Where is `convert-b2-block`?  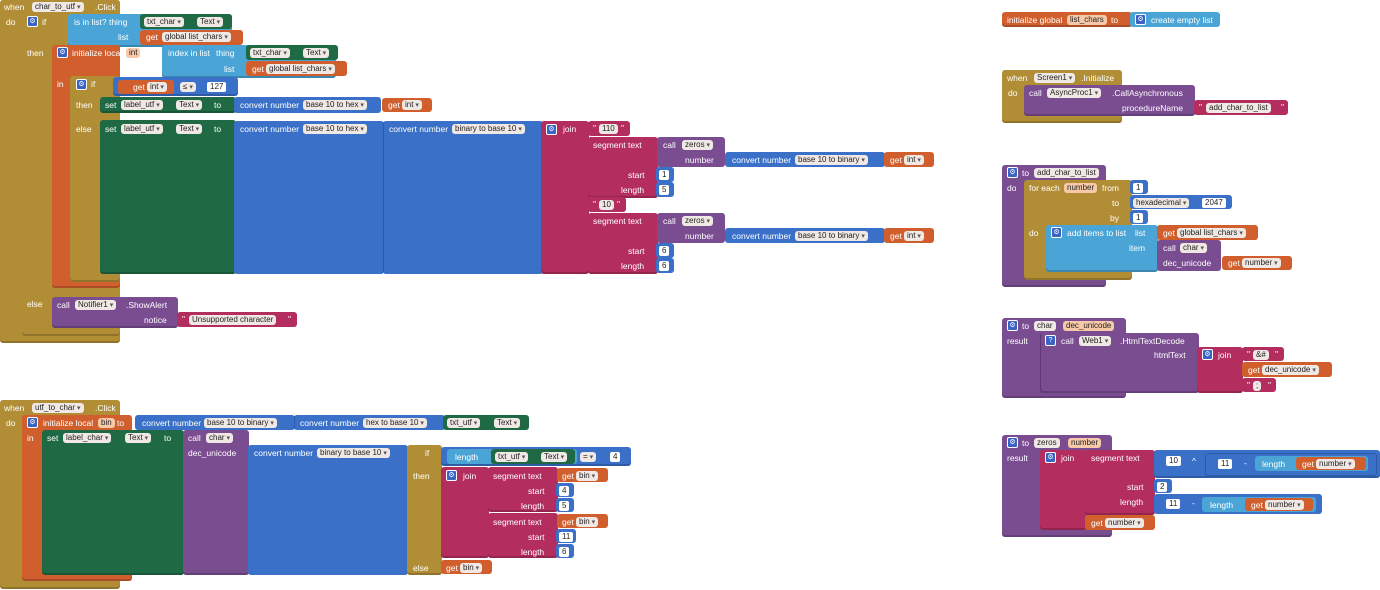
convert-b2-block is located at coordinates (463, 197).